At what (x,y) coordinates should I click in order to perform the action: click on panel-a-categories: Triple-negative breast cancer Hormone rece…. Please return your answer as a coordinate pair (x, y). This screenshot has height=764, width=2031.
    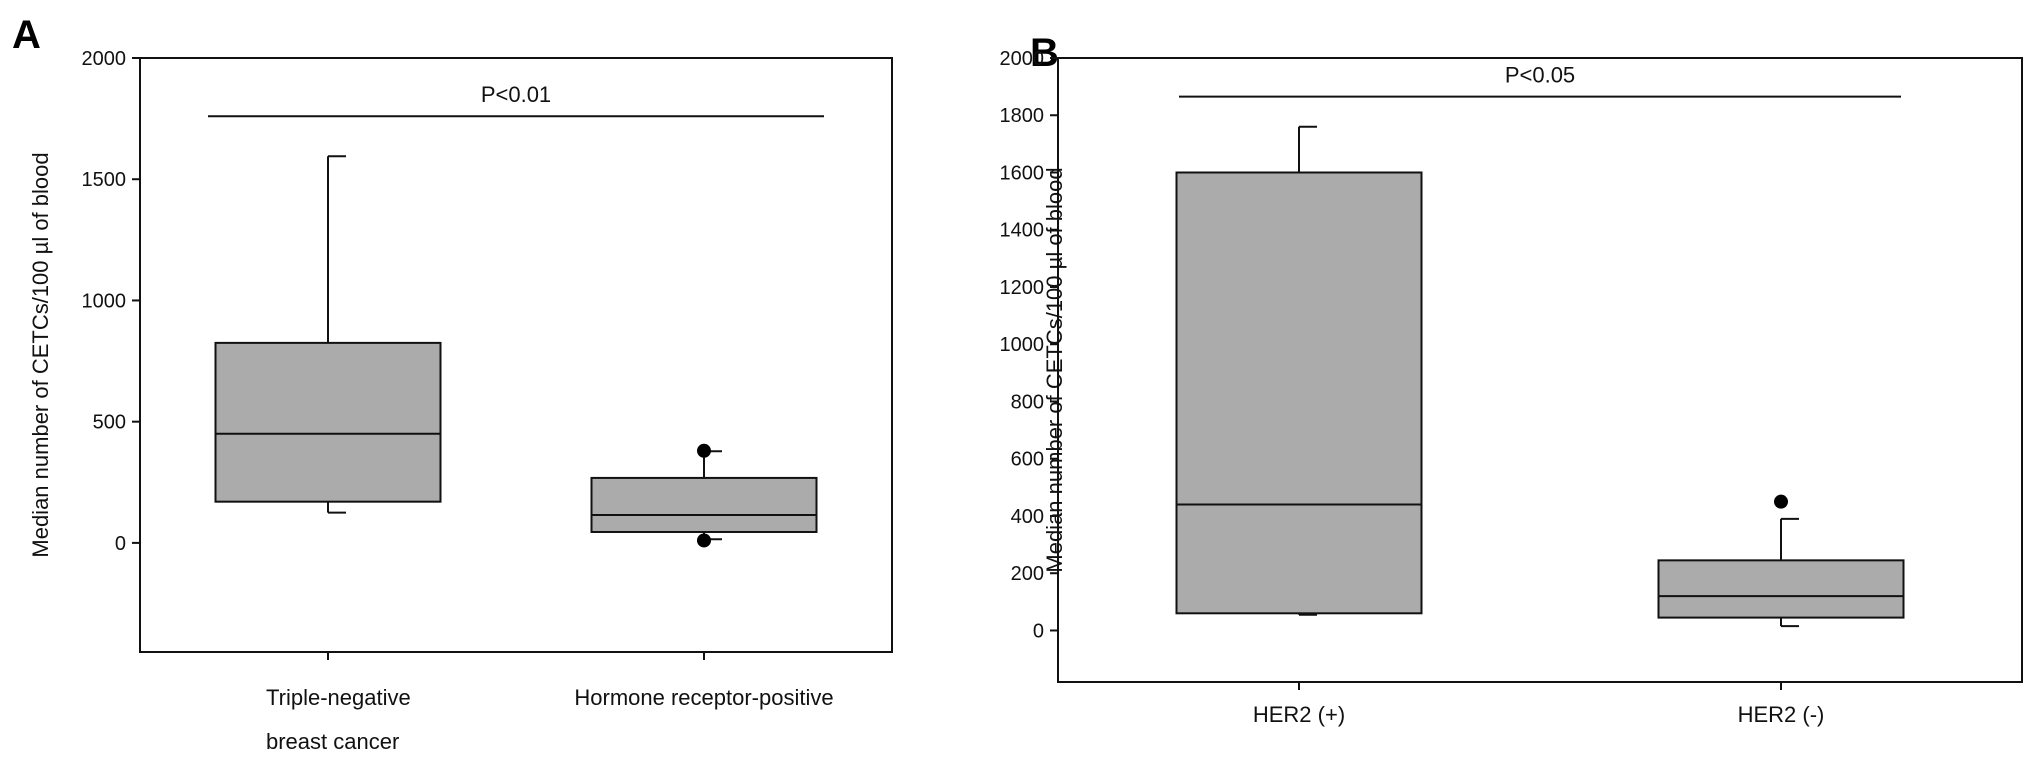
    Looking at the image, I should click on (550, 719).